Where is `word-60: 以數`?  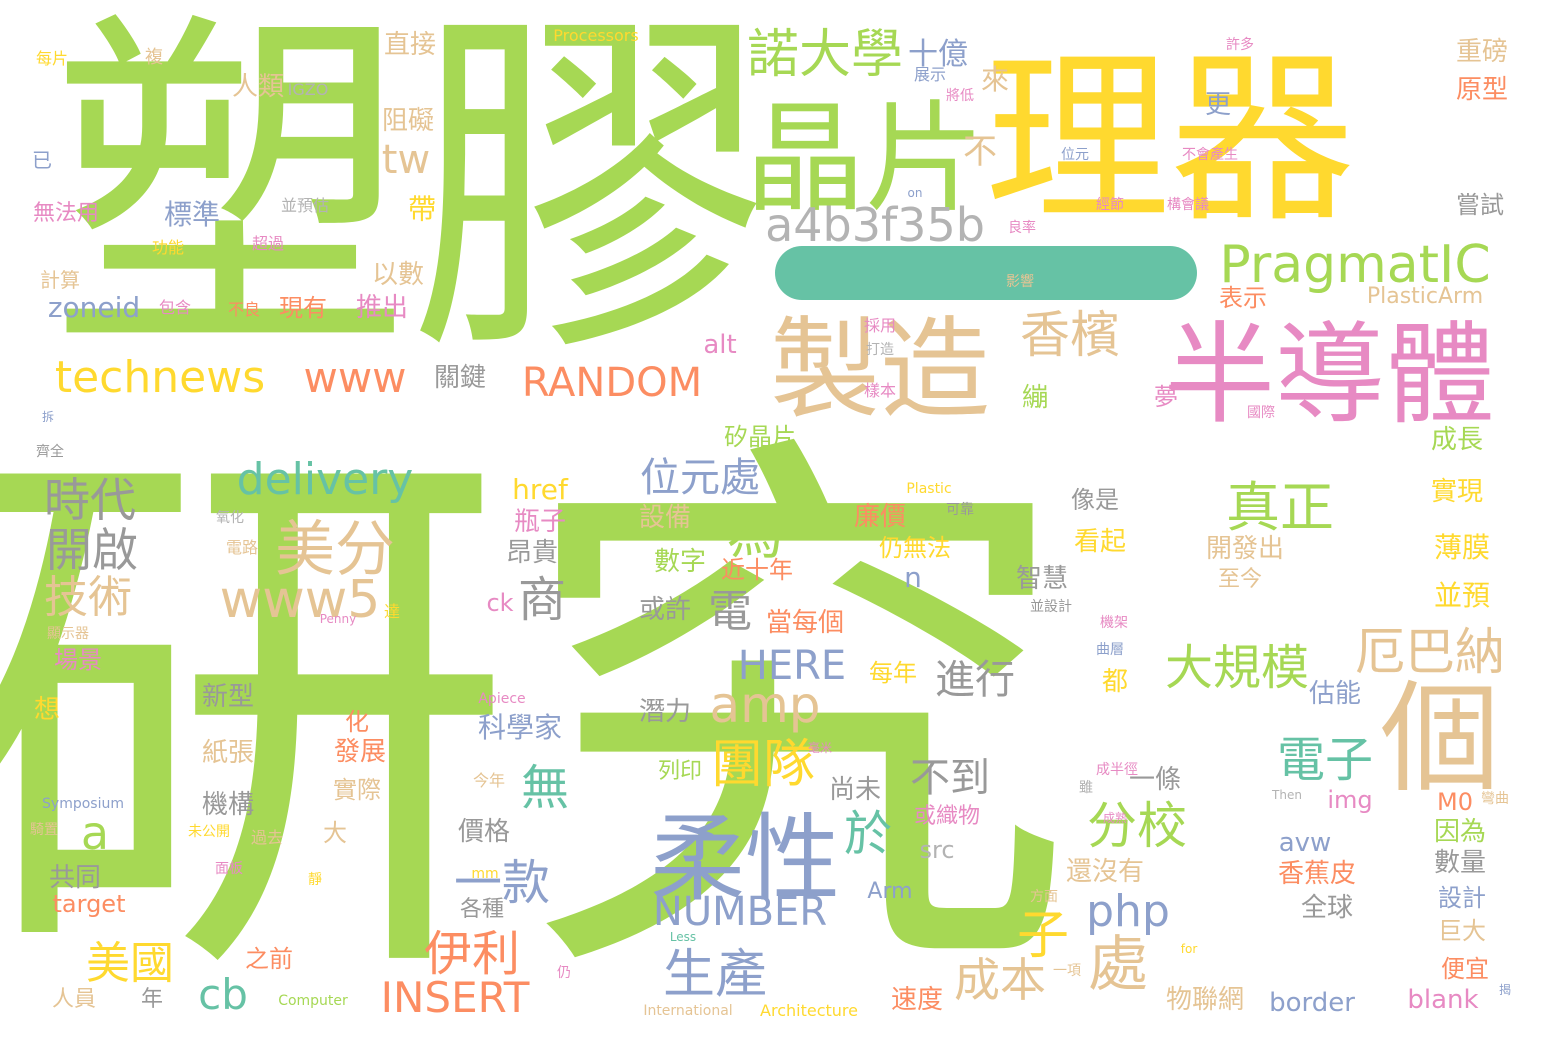
word-60: 以數 is located at coordinates (398, 275).